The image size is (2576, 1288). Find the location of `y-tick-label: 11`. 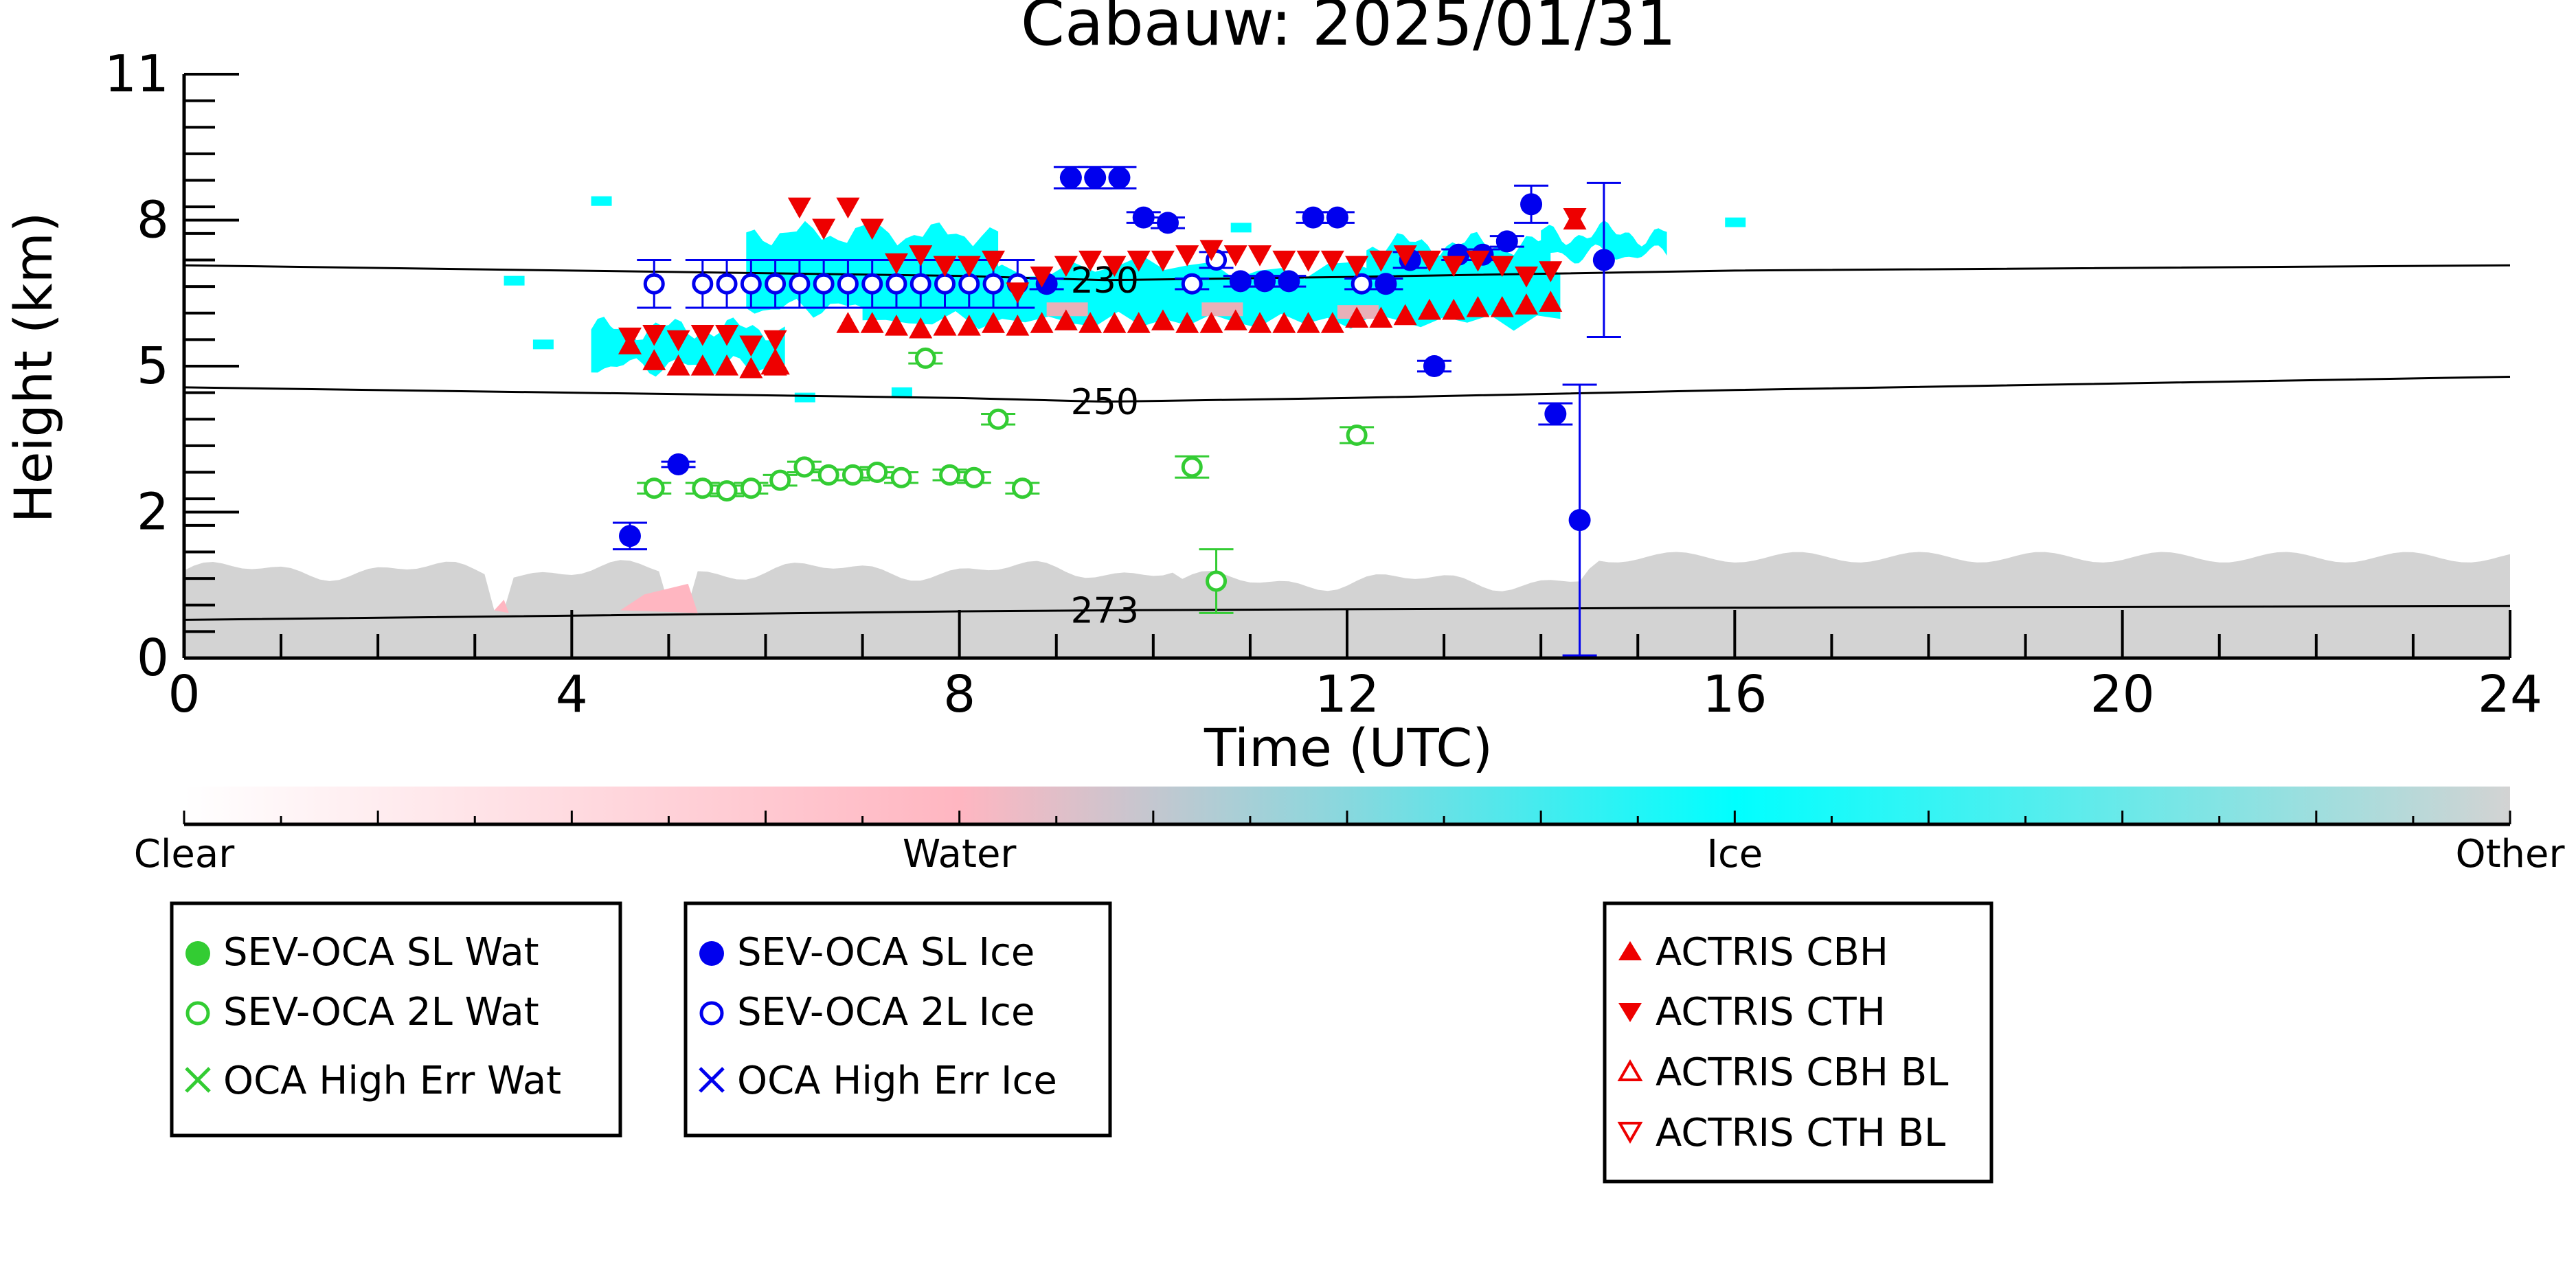

y-tick-label: 11 is located at coordinates (136, 74).